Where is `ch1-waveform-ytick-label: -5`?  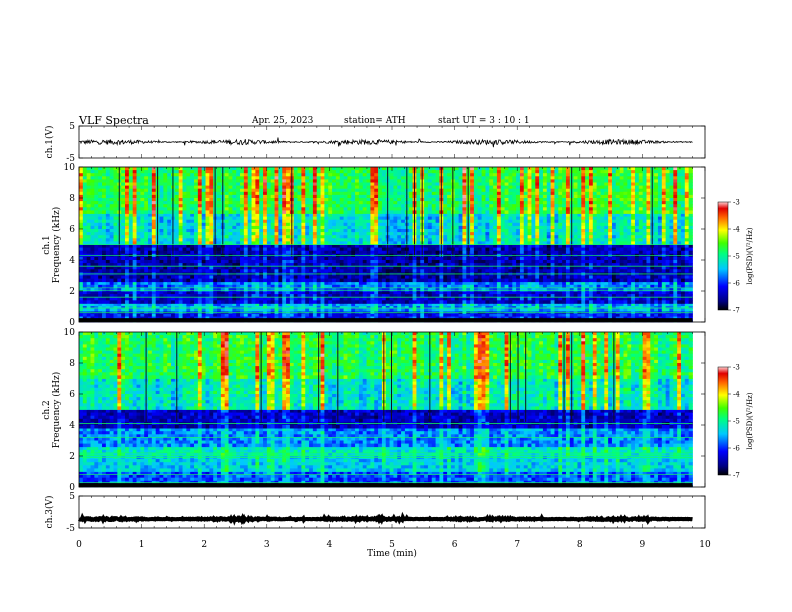 ch1-waveform-ytick-label: -5 is located at coordinates (70, 159).